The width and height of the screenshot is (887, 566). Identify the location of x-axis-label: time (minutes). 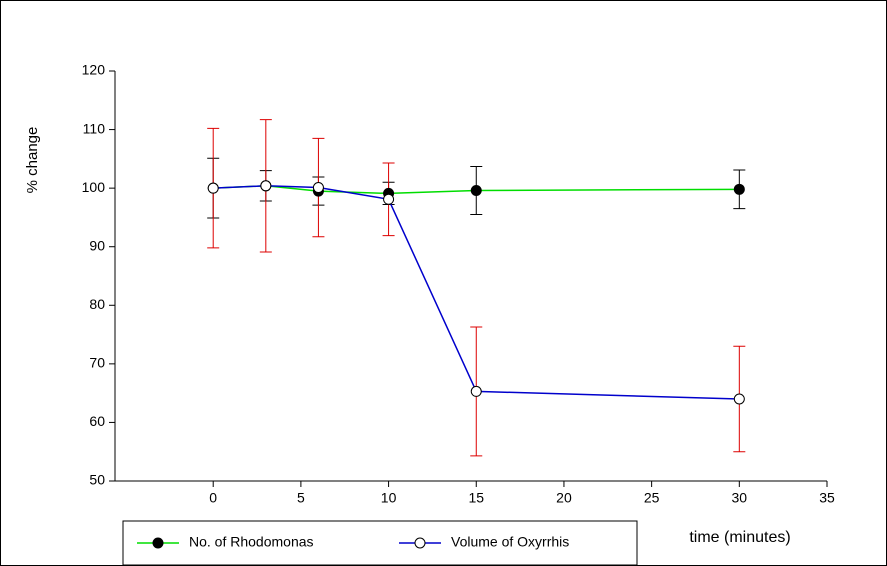
(739, 537).